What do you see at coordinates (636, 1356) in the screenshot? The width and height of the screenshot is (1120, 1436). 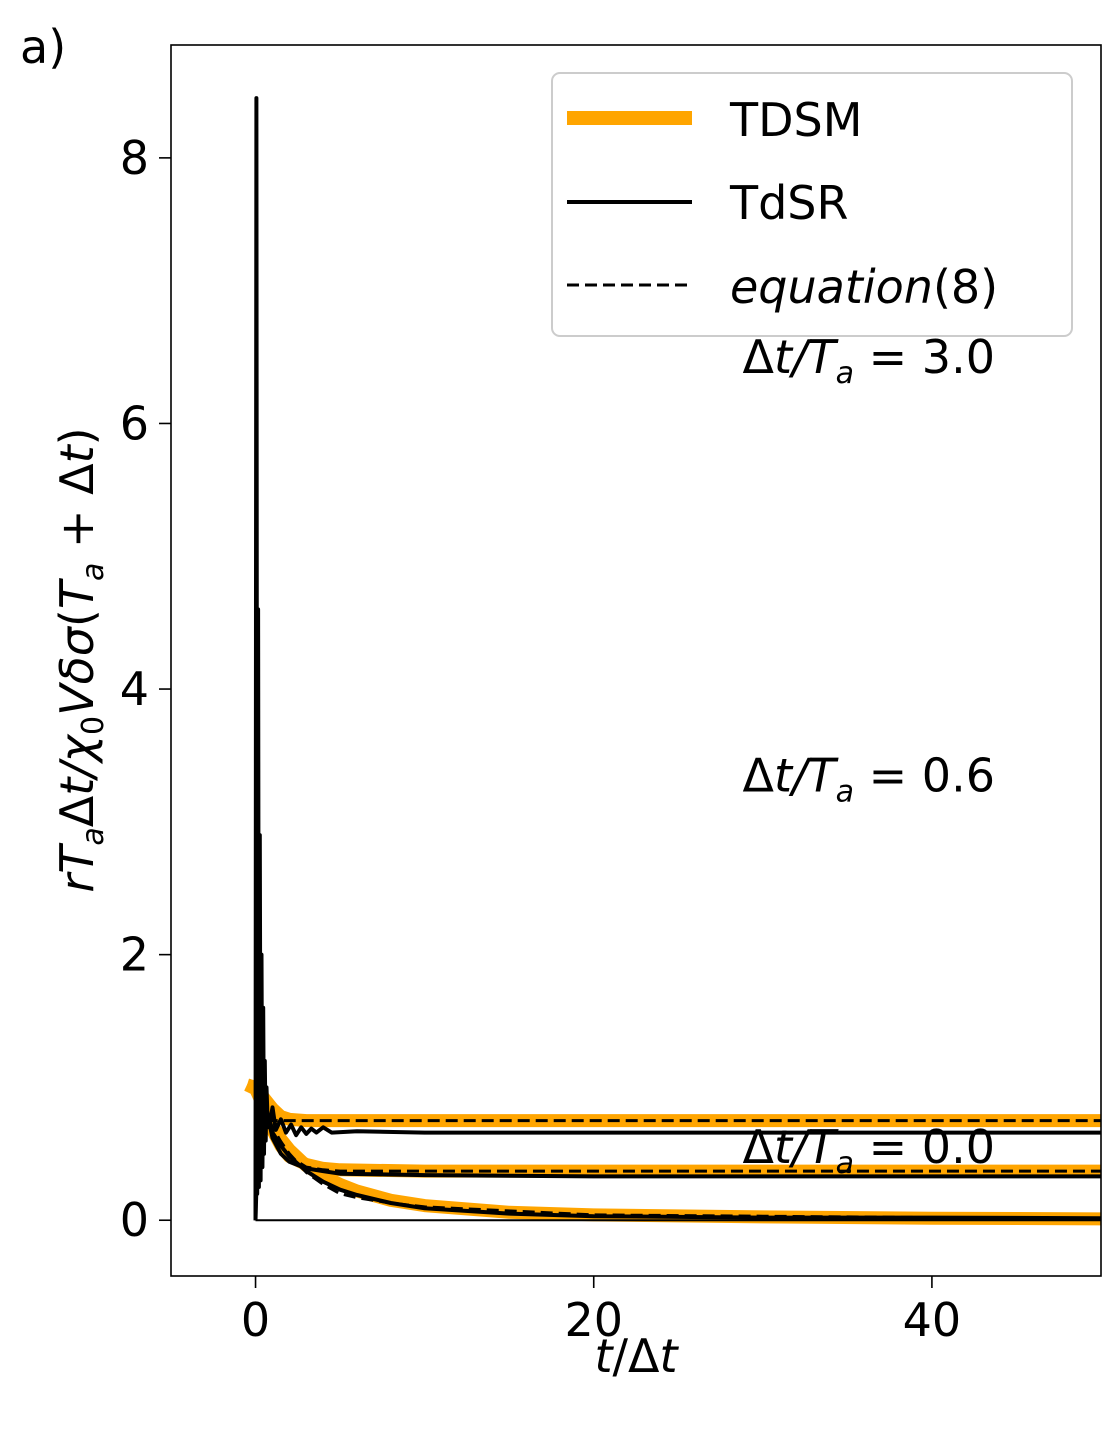 I see `x-axis-title: t/Δt` at bounding box center [636, 1356].